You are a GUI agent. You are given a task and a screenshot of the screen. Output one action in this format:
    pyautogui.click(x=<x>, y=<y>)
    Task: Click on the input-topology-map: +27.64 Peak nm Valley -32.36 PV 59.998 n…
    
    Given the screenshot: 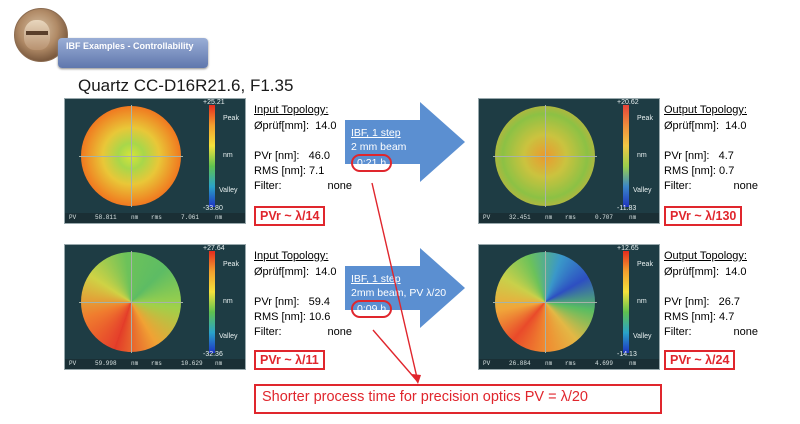 What is the action you would take?
    pyautogui.click(x=155, y=307)
    